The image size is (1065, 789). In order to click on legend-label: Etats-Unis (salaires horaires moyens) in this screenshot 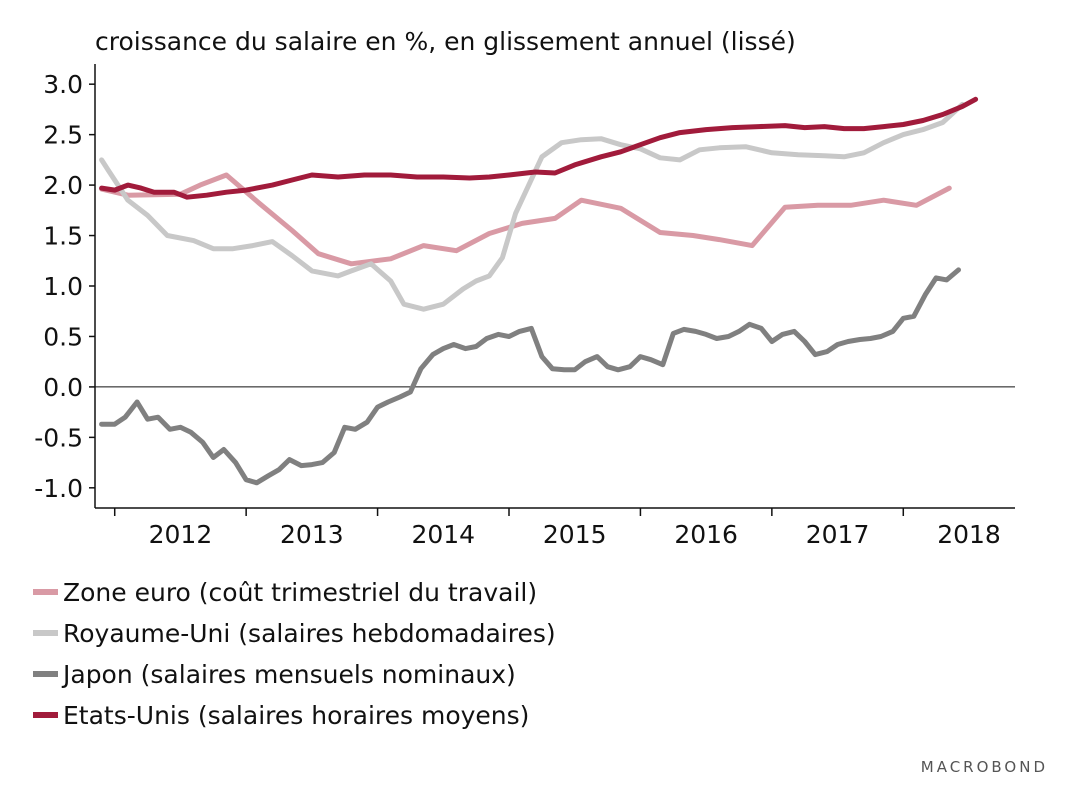, I will do `click(296, 715)`.